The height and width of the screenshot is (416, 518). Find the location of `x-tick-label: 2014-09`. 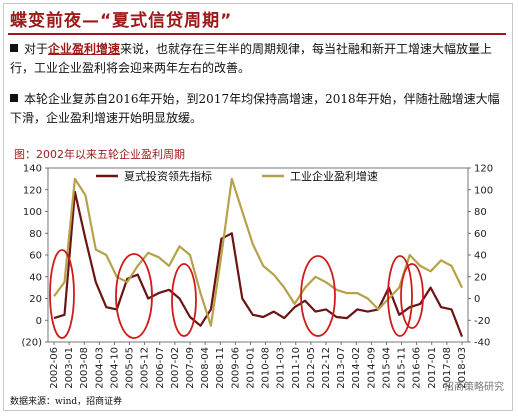

x-tick-label: 2014-09 is located at coordinates (371, 368).